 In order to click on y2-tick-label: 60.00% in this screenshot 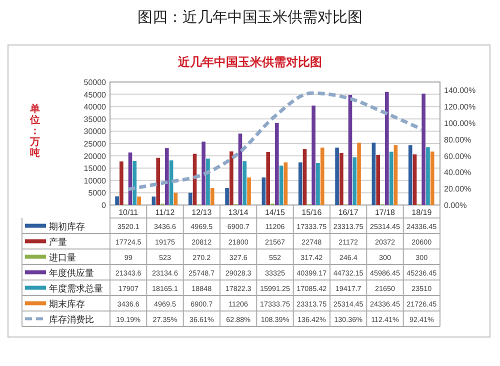, I will do `click(458, 156)`.